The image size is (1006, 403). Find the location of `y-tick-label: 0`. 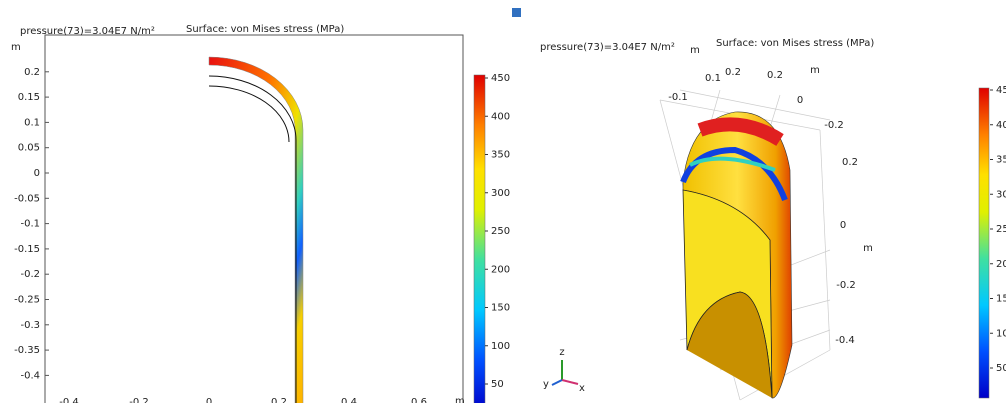

y-tick-label: 0 is located at coordinates (37, 173).